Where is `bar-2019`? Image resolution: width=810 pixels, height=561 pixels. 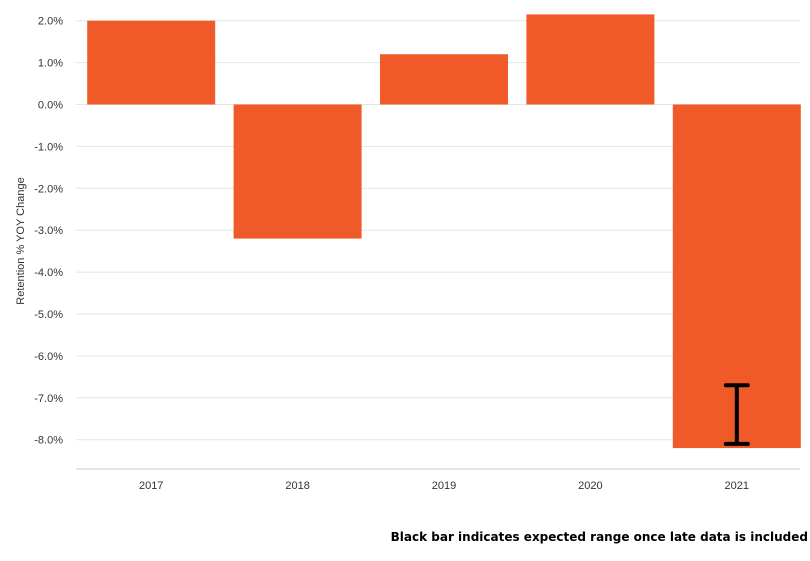 bar-2019 is located at coordinates (444, 79).